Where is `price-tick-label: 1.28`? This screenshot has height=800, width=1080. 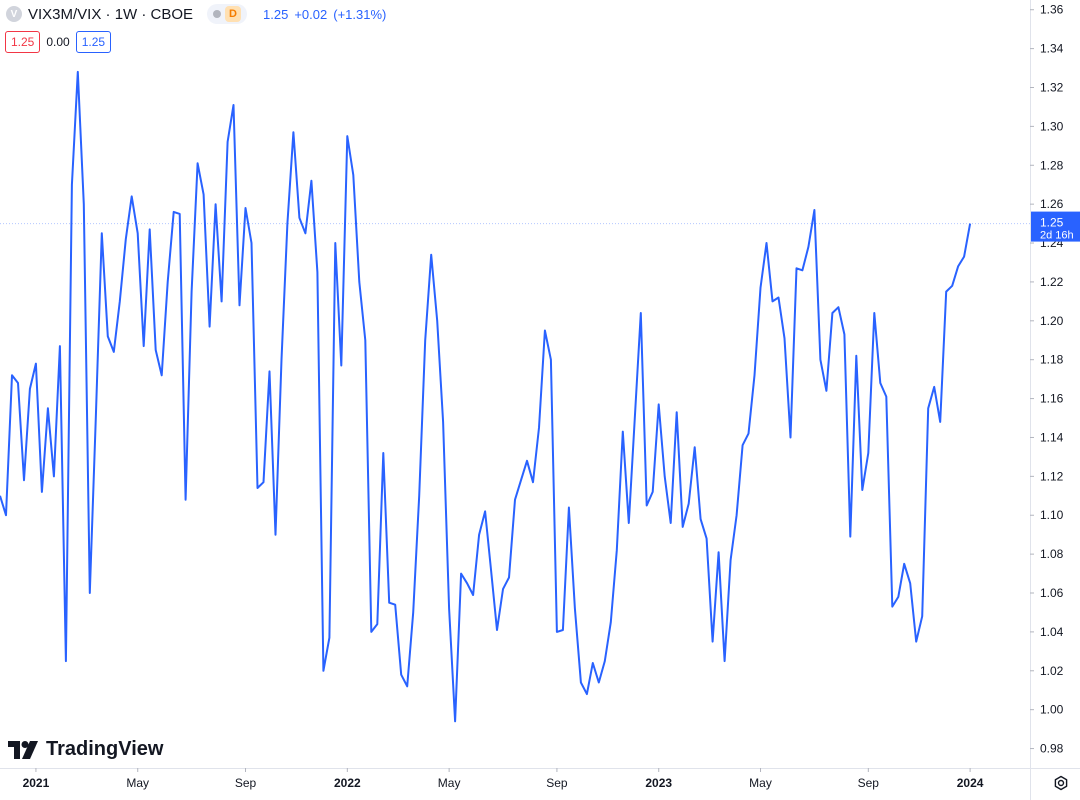 price-tick-label: 1.28 is located at coordinates (1052, 165).